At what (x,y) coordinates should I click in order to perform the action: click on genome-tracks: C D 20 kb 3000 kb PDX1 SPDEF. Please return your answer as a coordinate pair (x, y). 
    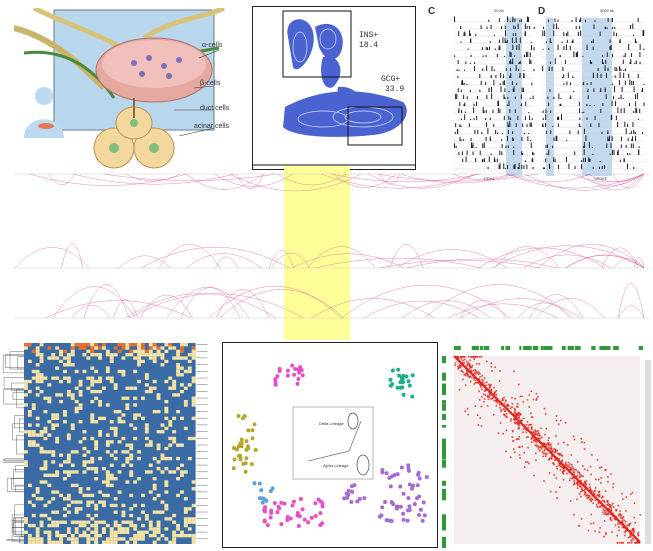
    Looking at the image, I should click on (537, 95).